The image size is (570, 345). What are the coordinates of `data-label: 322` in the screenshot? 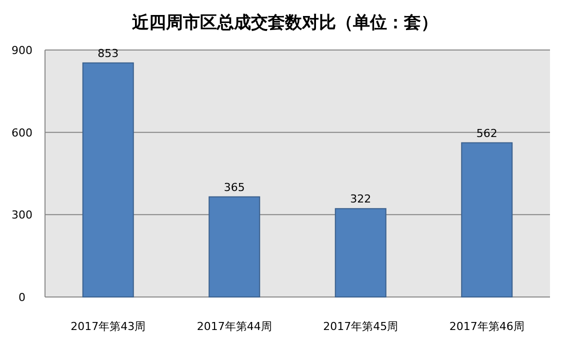 It's located at (361, 199).